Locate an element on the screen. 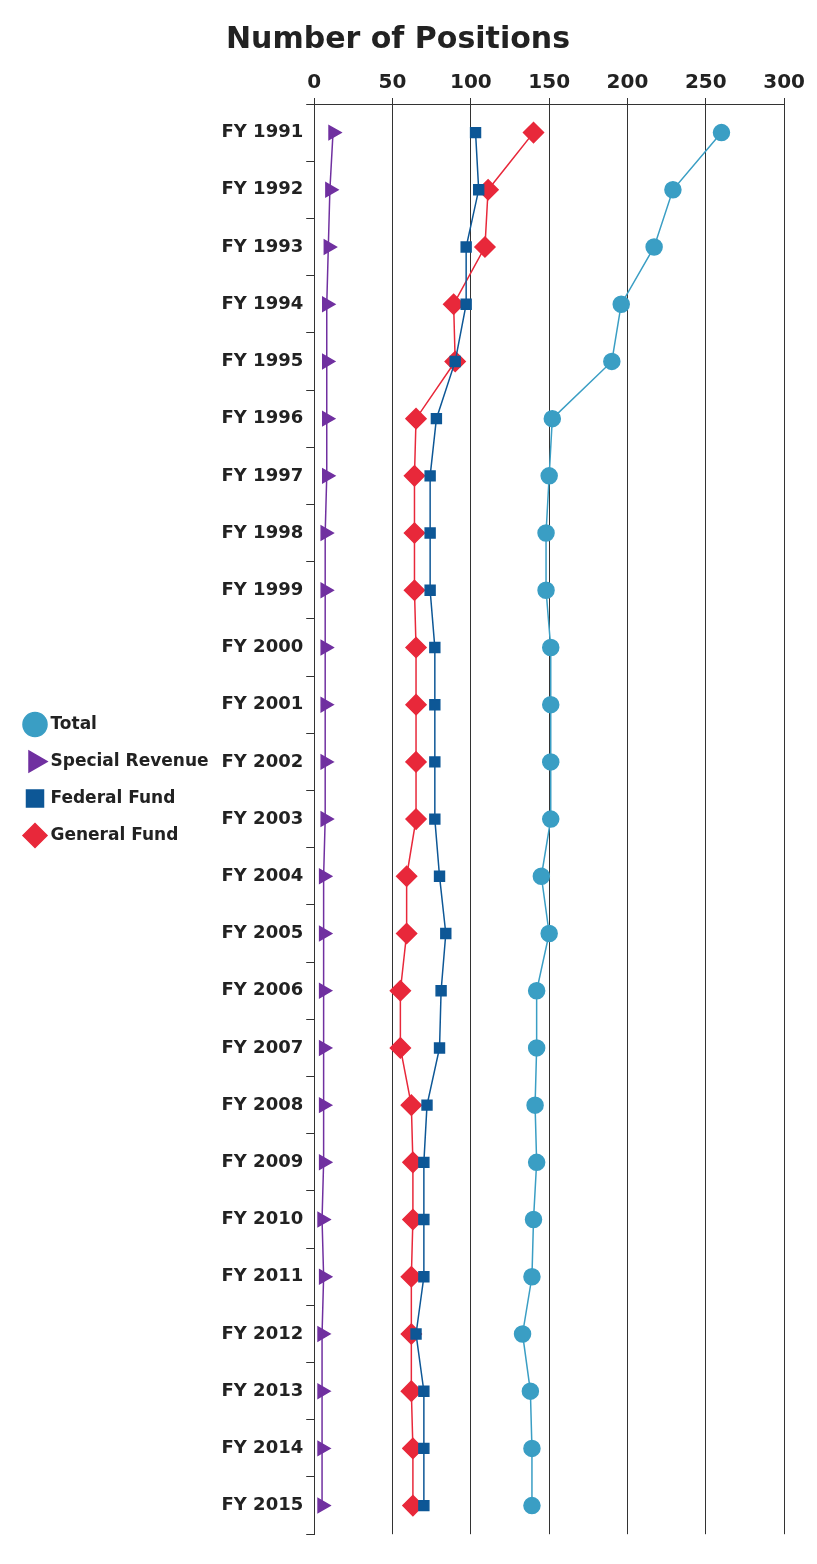 This screenshot has height=1564, width=817. y-tick-label: FY 2012 is located at coordinates (262, 1332).